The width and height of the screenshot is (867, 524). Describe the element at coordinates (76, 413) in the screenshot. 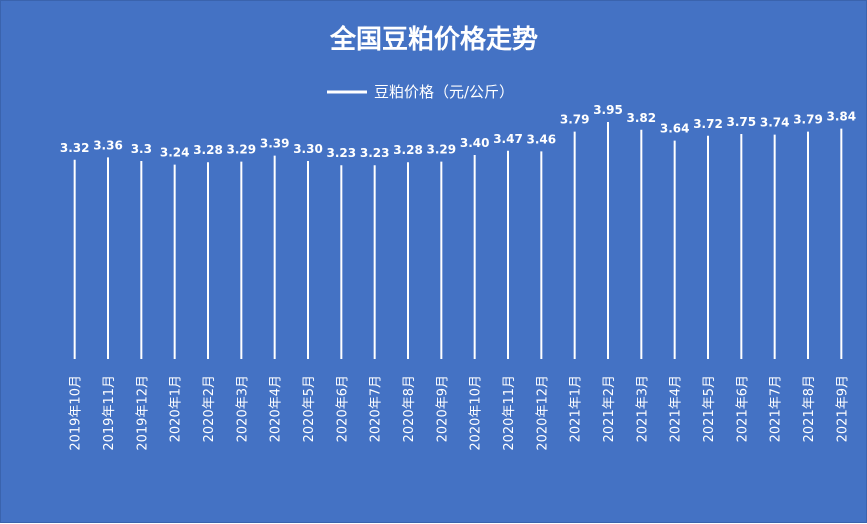

I see `x-tick-label: 2019年10月` at that location.